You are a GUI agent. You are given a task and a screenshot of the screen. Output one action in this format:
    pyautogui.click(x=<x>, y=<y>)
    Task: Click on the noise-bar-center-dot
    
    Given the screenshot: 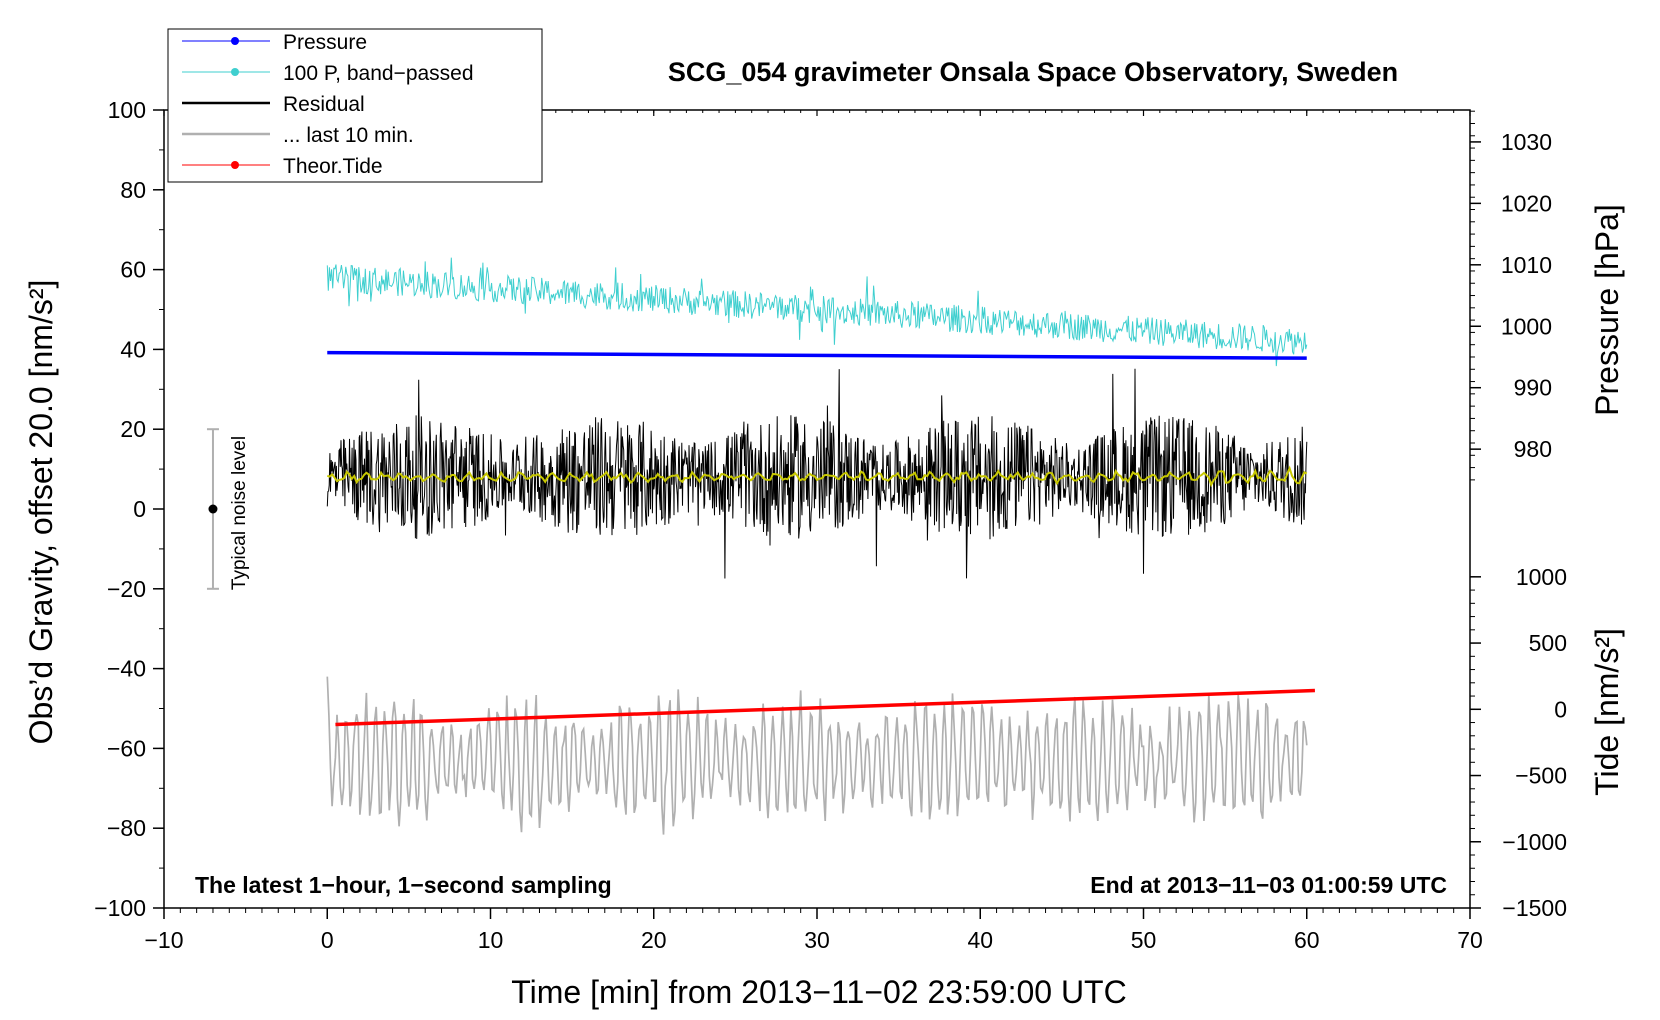 What is the action you would take?
    pyautogui.click(x=213, y=509)
    